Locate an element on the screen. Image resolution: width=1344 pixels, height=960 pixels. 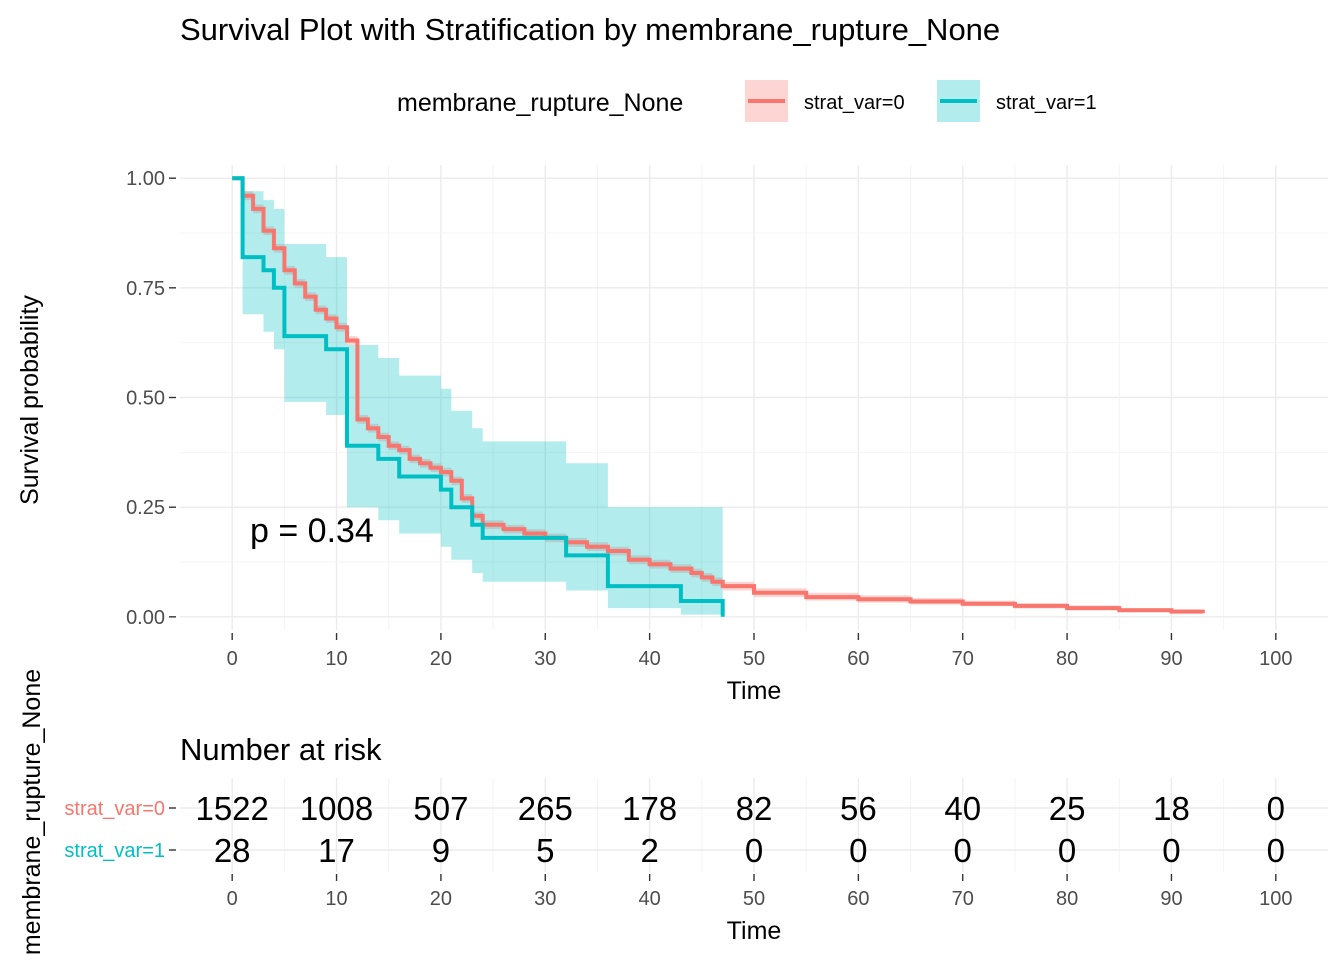
legend-title: membrane_rupture_None is located at coordinates (540, 103).